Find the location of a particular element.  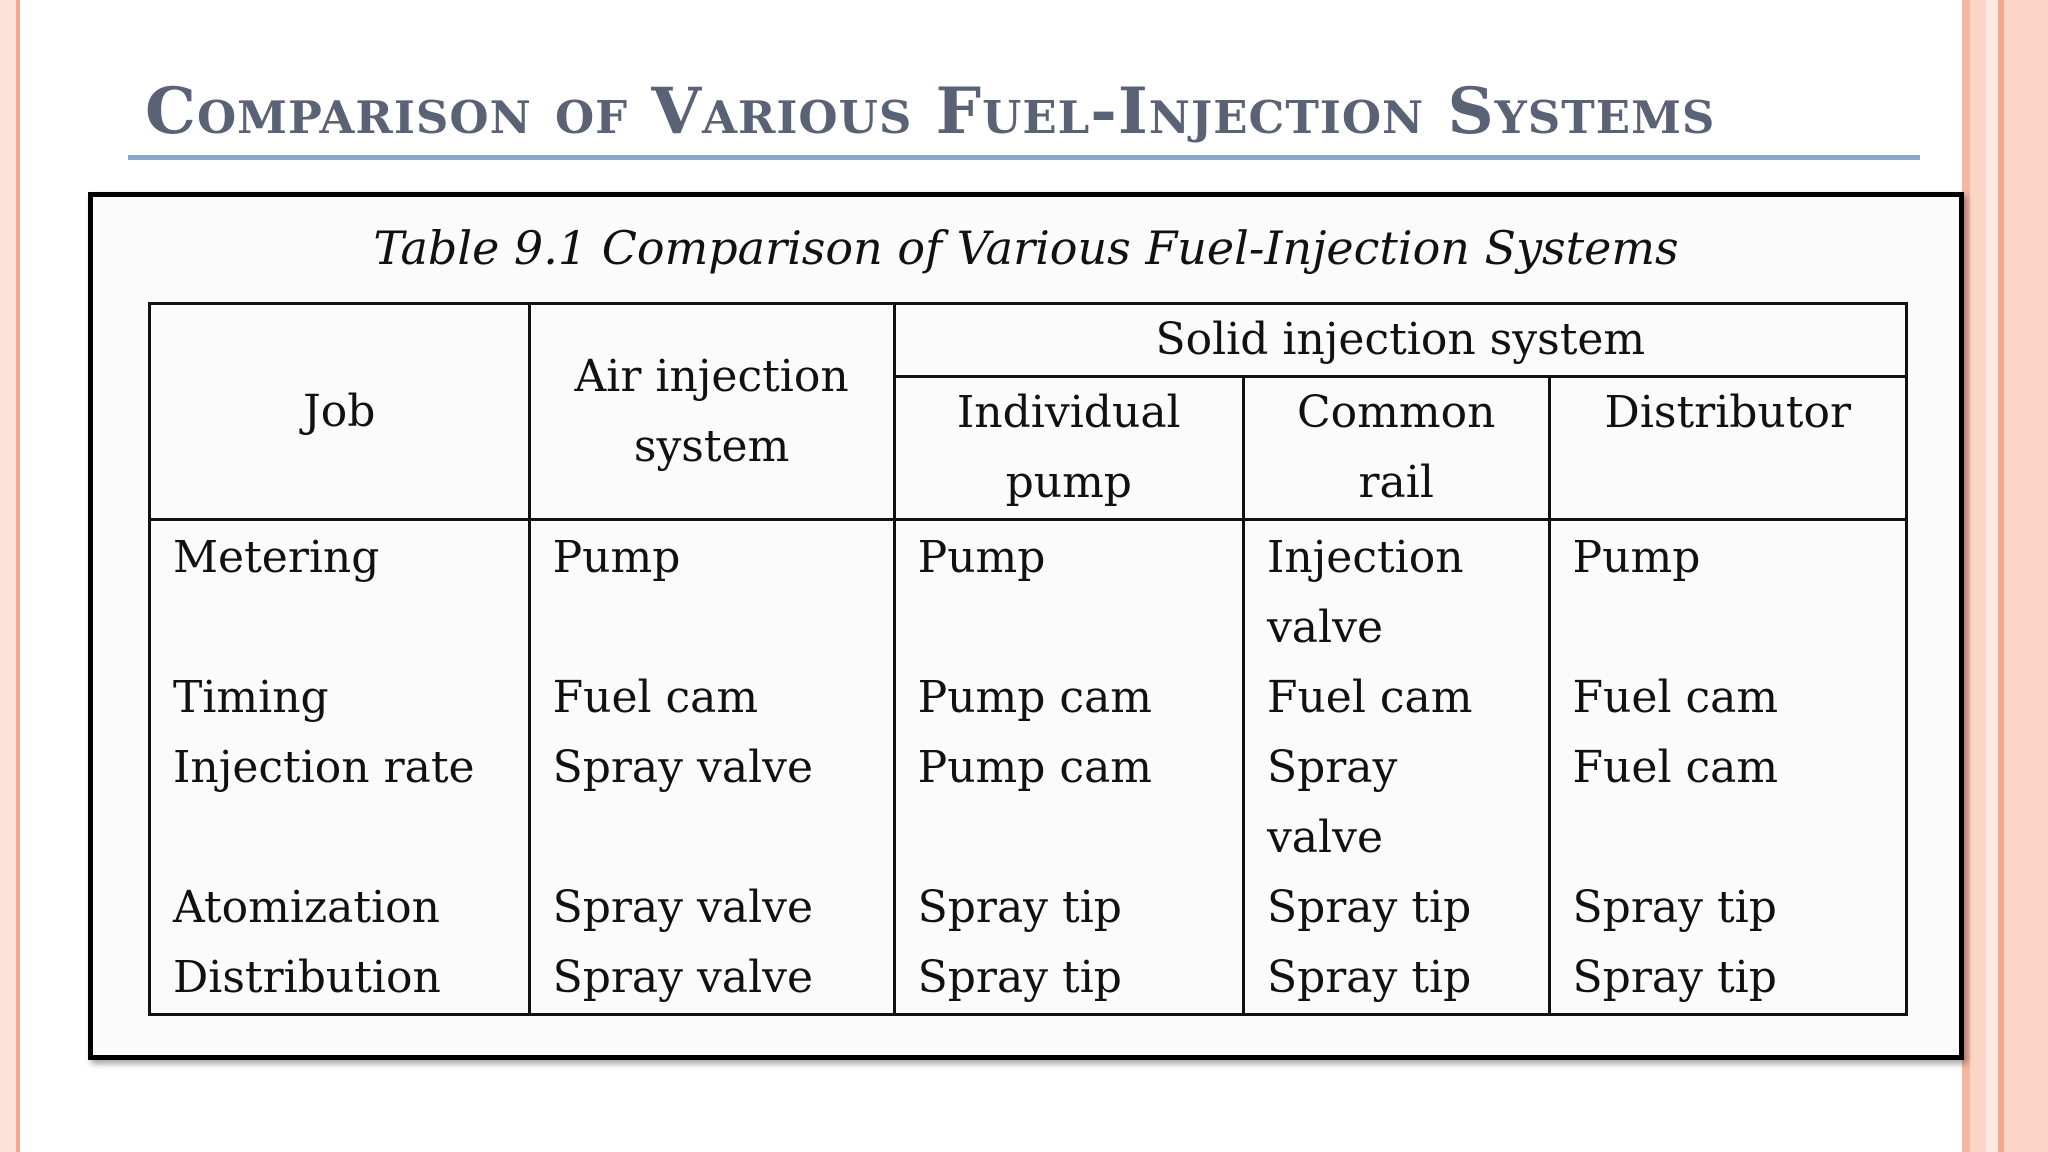

cell-job: Injection rate is located at coordinates (339, 803).